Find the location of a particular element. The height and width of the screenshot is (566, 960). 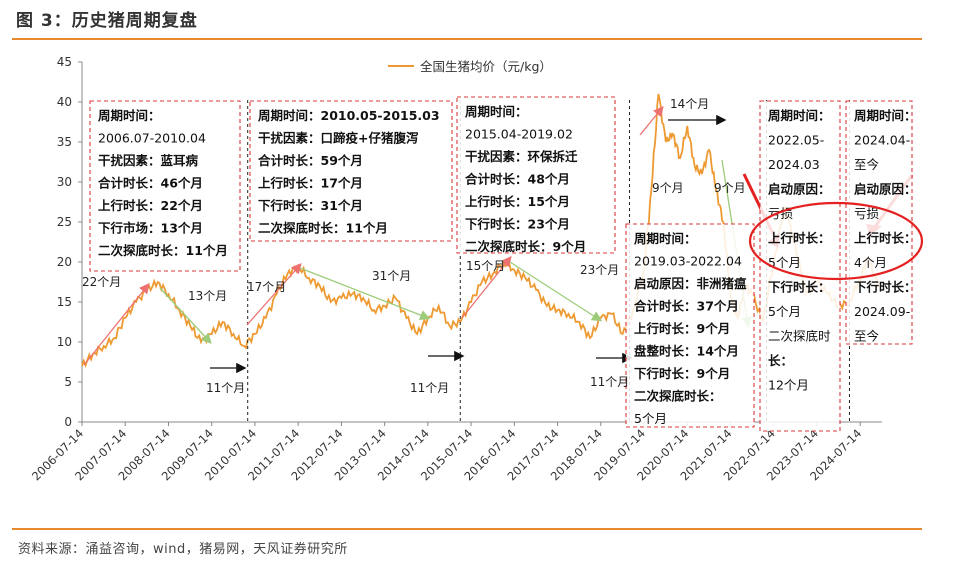

cycle-info-line: 2006.07-2010.04 is located at coordinates (152, 138).